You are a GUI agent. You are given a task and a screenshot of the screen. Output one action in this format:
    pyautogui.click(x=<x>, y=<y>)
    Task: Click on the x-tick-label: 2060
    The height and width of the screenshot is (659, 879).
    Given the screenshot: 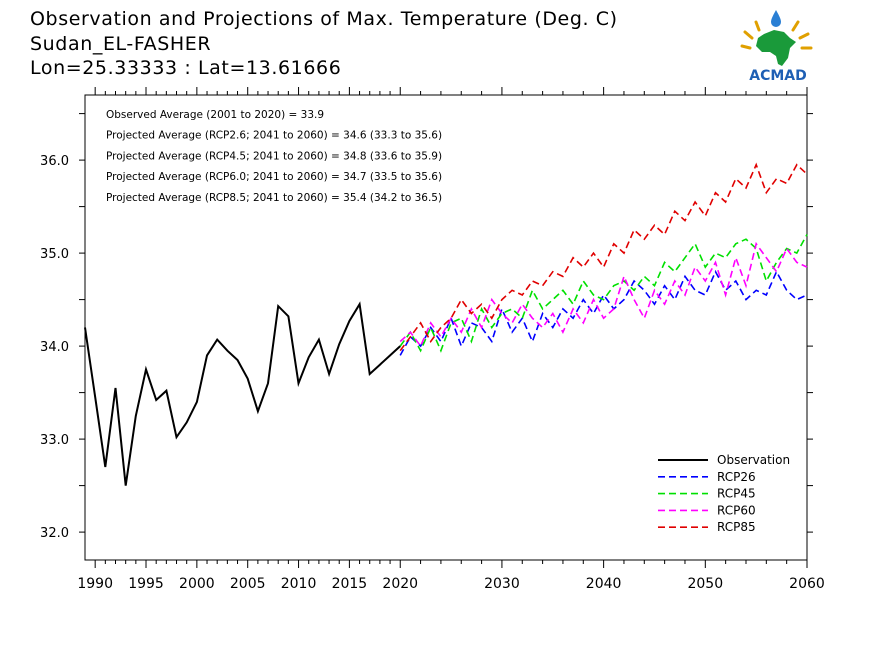 What is the action you would take?
    pyautogui.click(x=807, y=584)
    